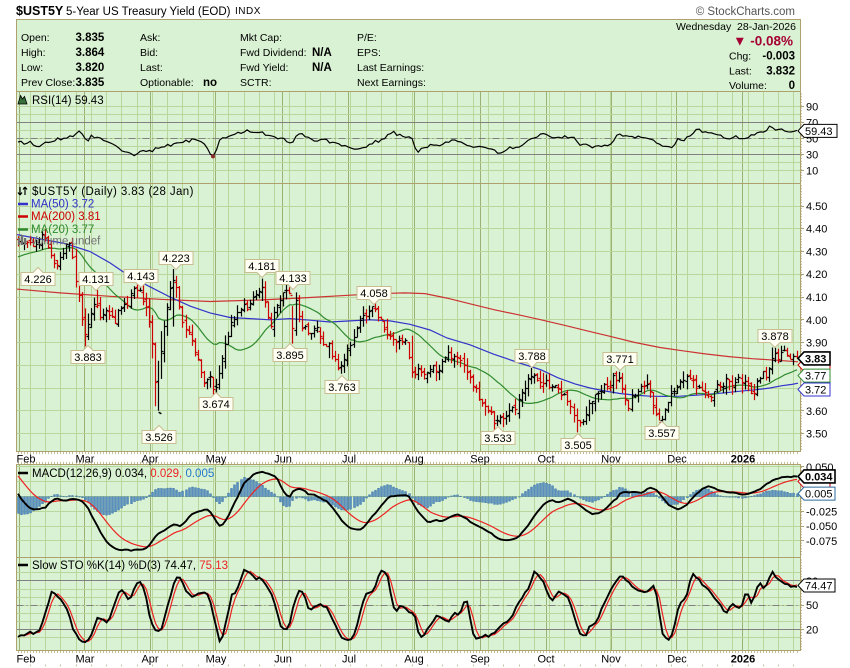  Describe the element at coordinates (367, 38) in the screenshot. I see `svg-text: P/E:` at that location.